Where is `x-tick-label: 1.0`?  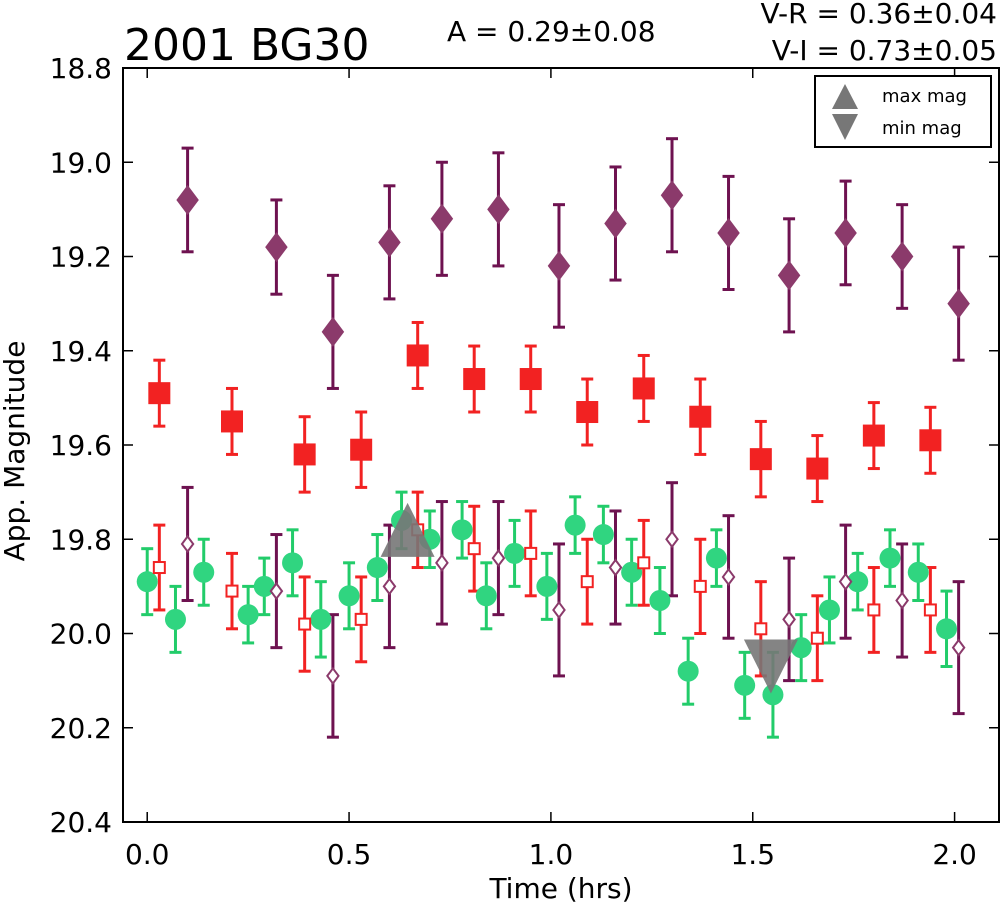 x-tick-label: 1.0 is located at coordinates (551, 854).